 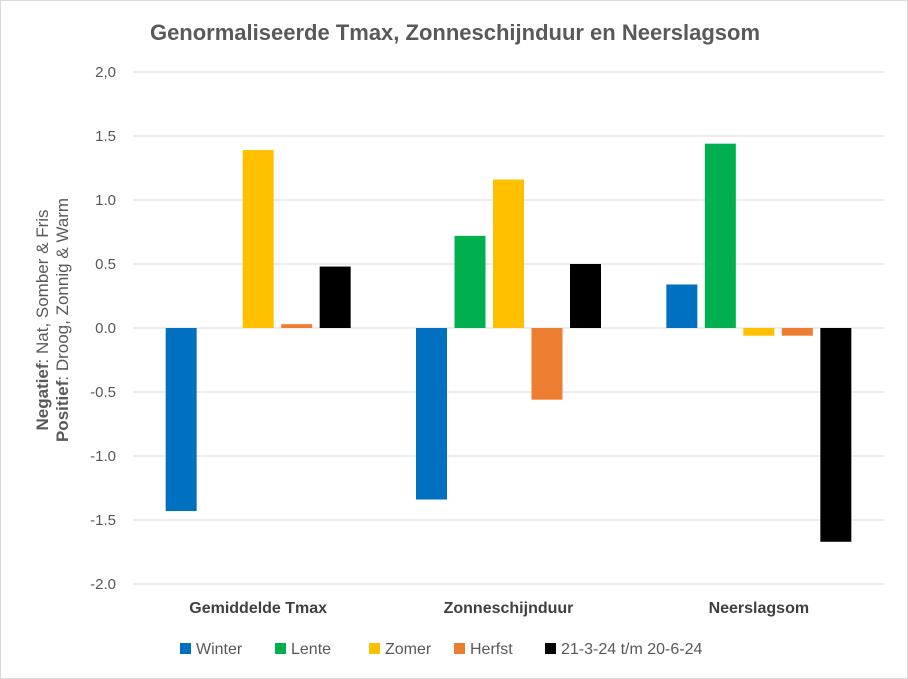 I want to click on y-axis-label-positief: Positief, so click(x=62, y=411).